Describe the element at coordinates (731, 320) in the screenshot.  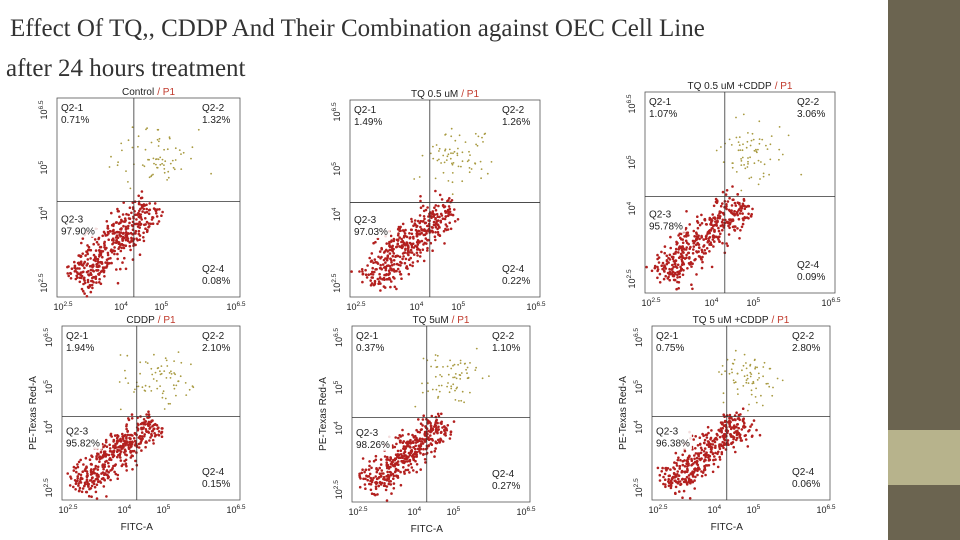
I see `sample-name: TQ 5 uM +CDDP` at that location.